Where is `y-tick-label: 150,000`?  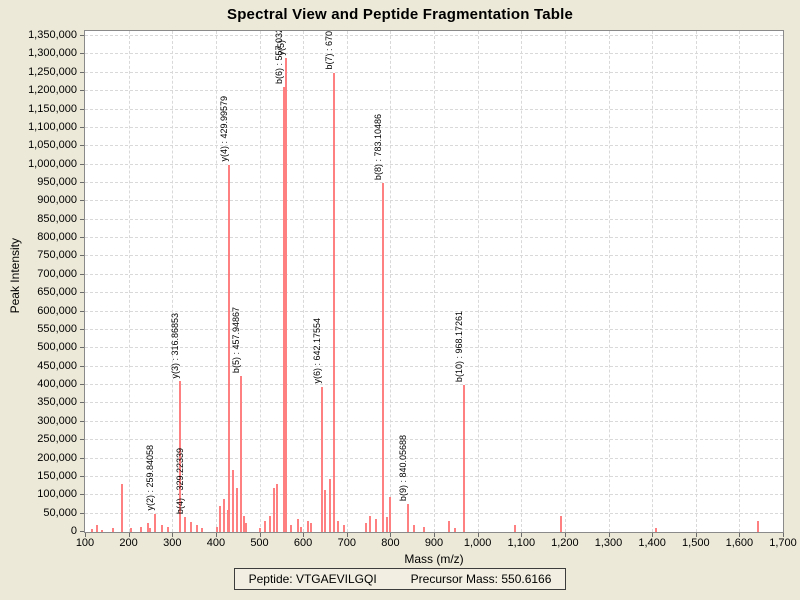 y-tick-label: 150,000 is located at coordinates (57, 475).